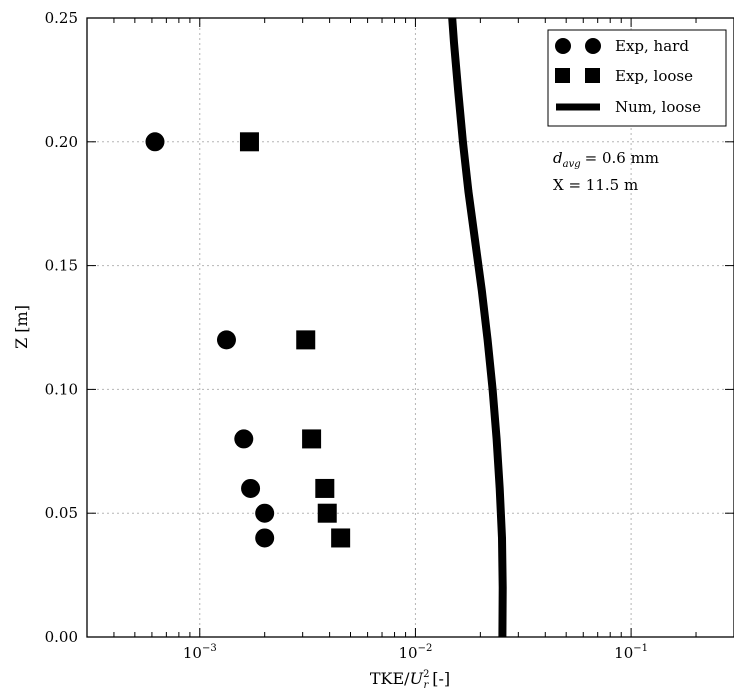 This screenshot has width=734, height=693. I want to click on annotation-position: X = 11.5 m, so click(595, 185).